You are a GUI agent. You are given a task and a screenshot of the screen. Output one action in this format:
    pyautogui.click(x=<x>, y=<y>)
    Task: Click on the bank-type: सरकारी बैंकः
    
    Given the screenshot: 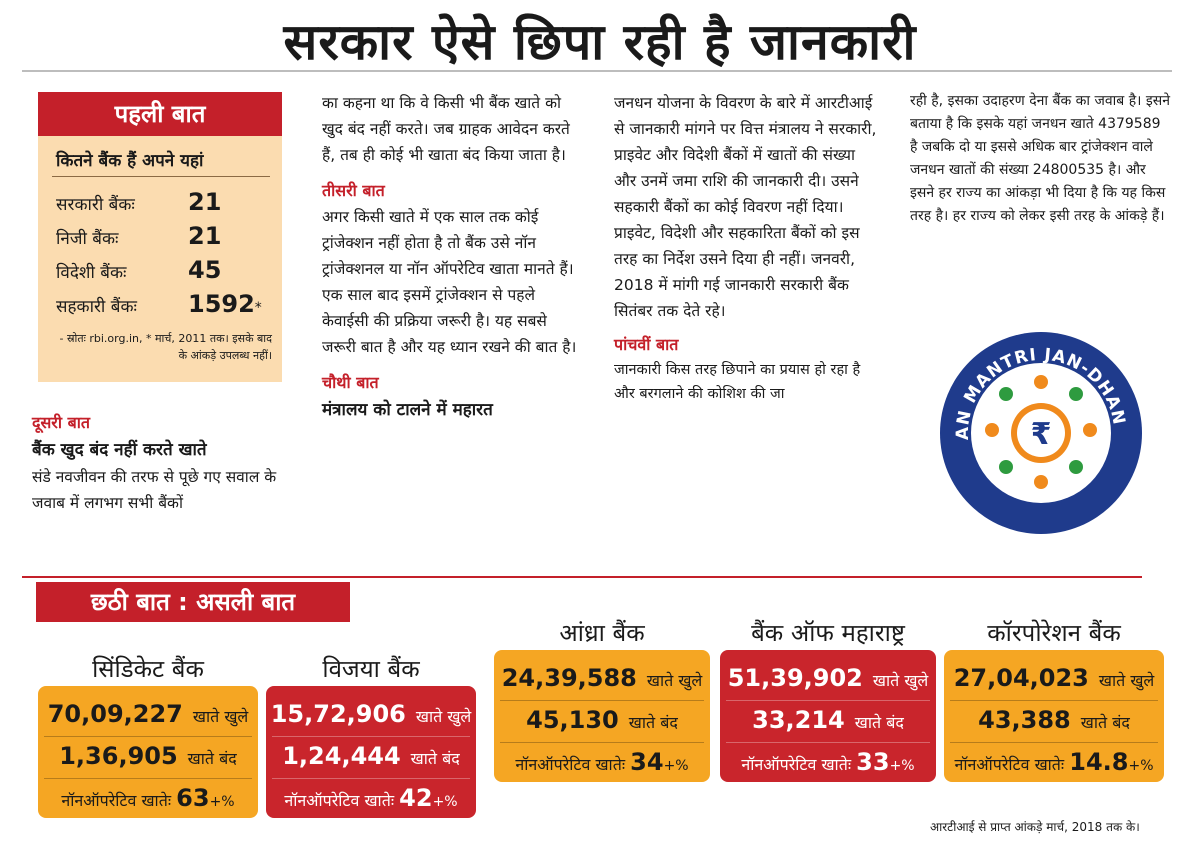 What is the action you would take?
    pyautogui.click(x=95, y=205)
    